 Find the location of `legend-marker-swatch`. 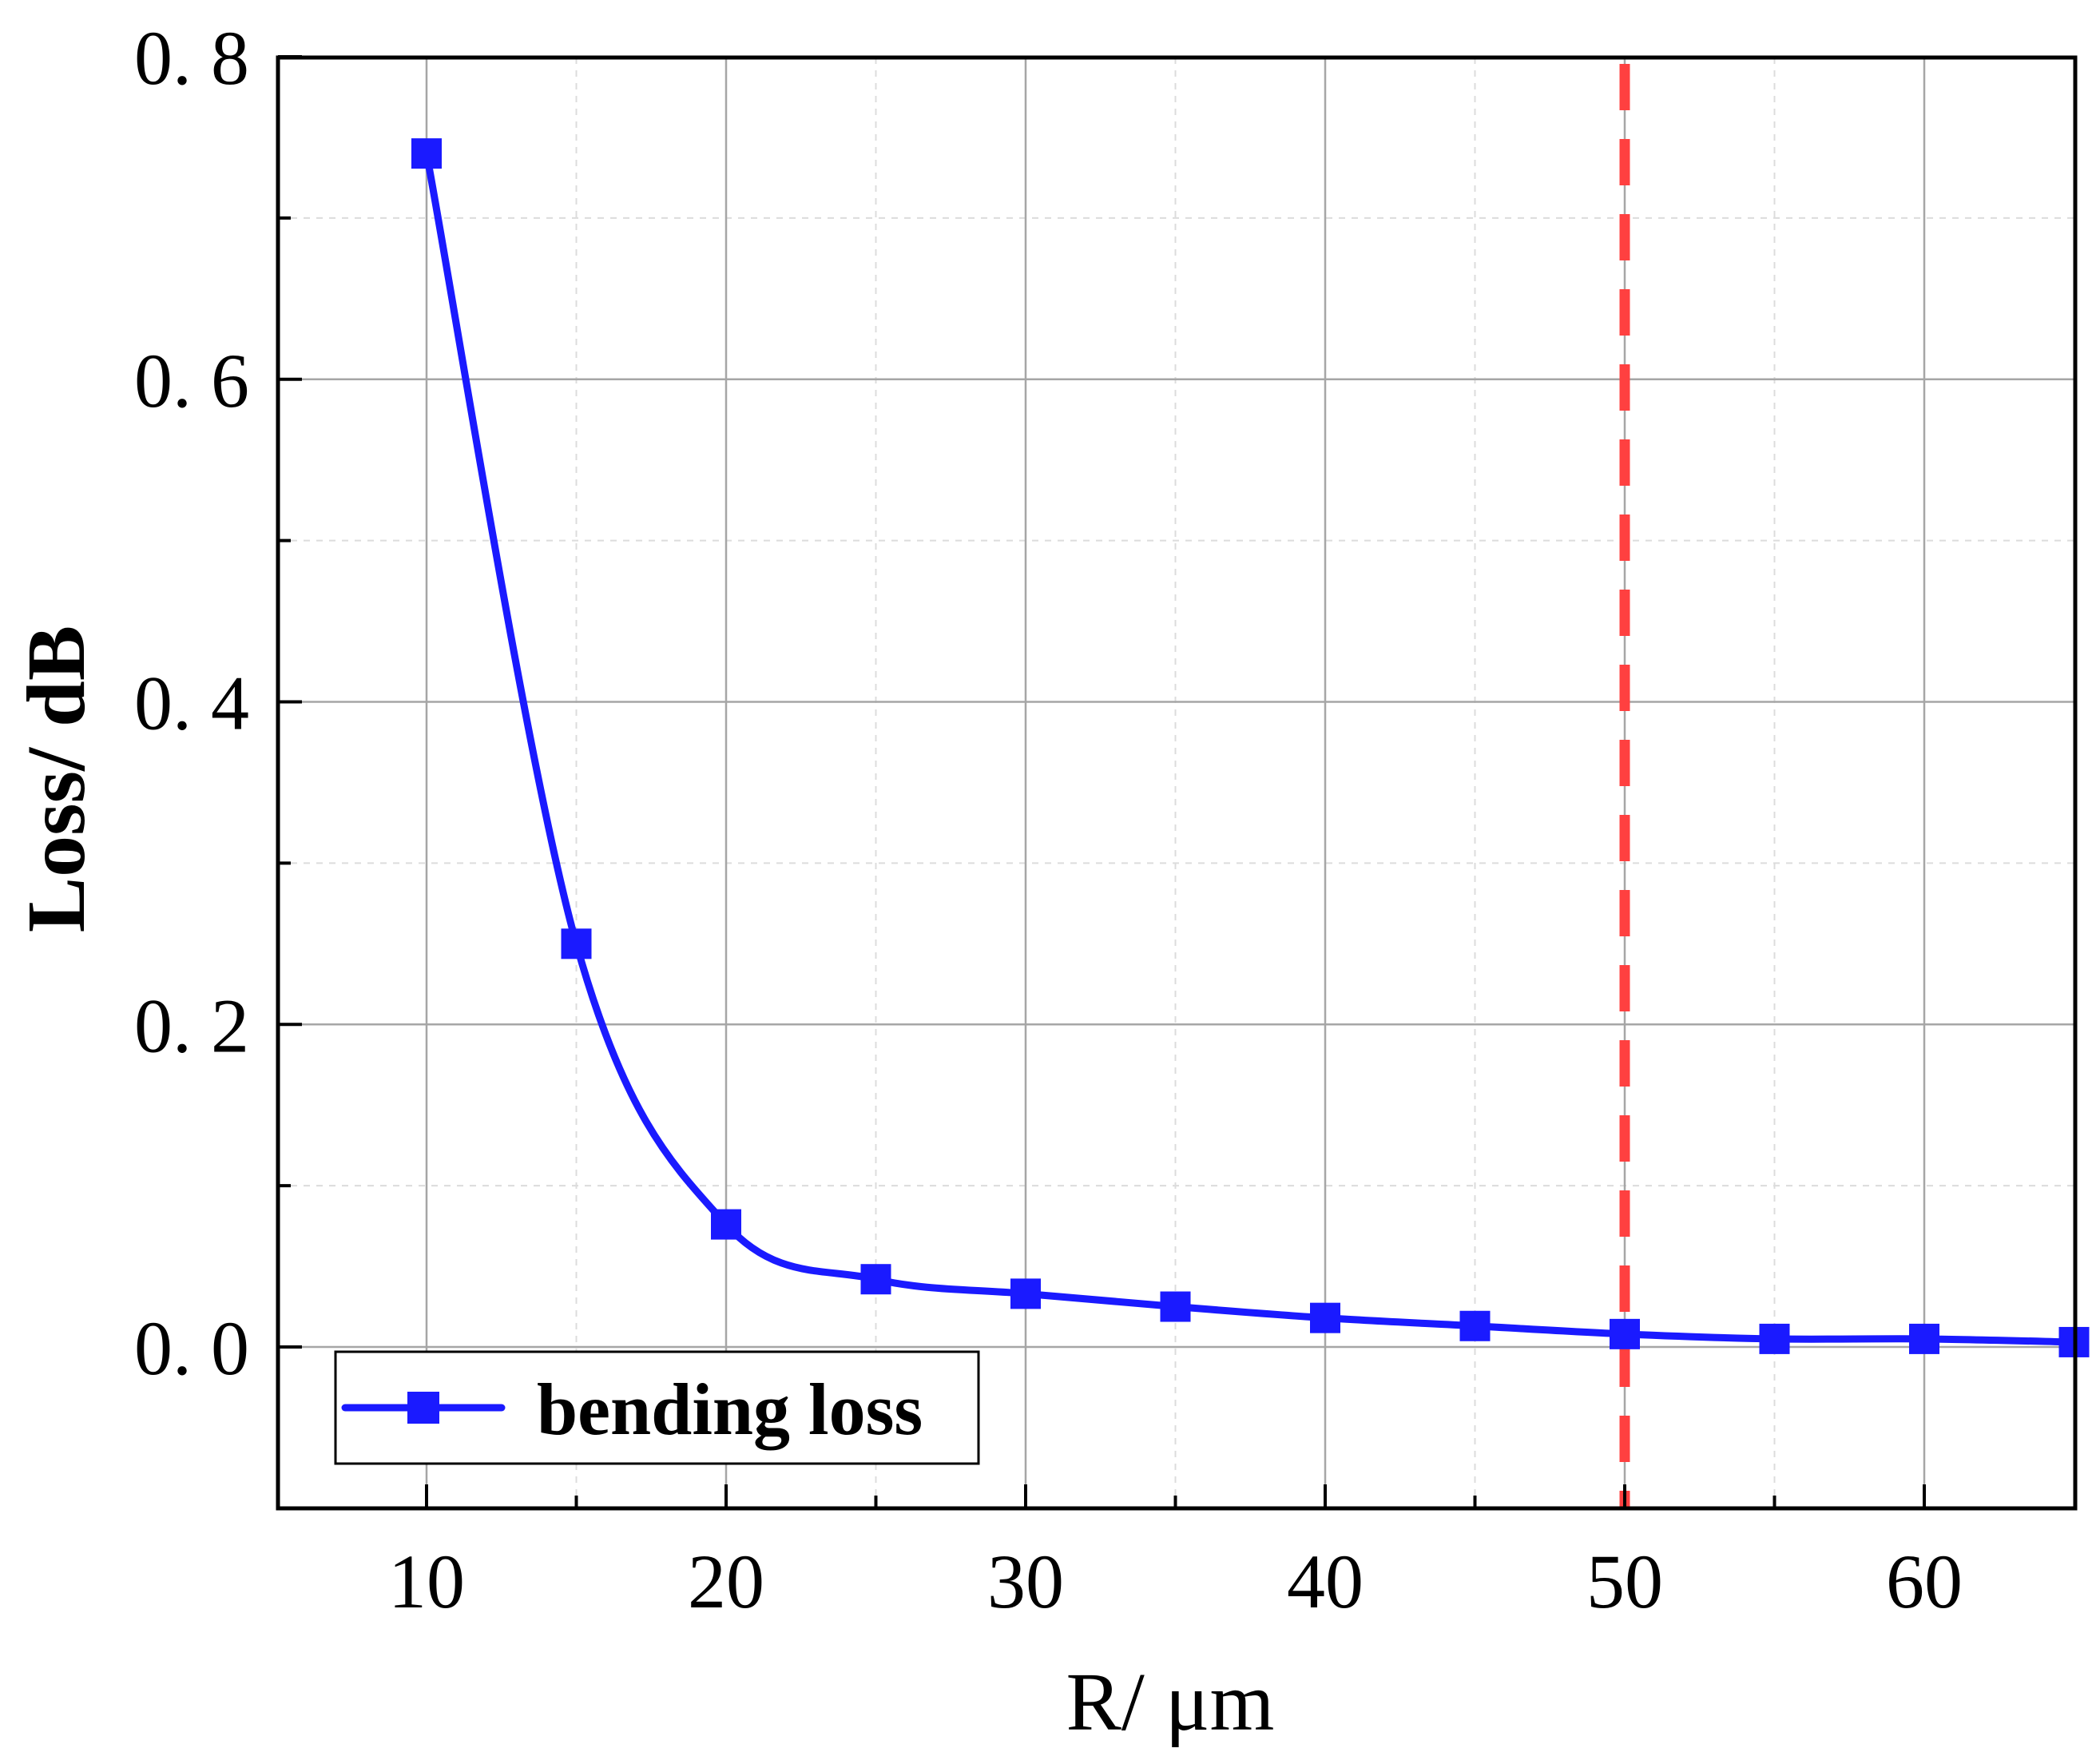

legend-marker-swatch is located at coordinates (423, 1408).